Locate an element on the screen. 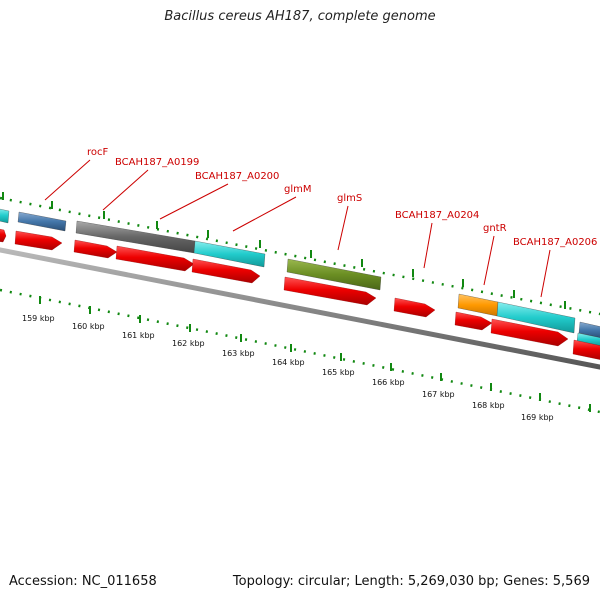  gene-label-glmm: glmM is located at coordinates (298, 189).